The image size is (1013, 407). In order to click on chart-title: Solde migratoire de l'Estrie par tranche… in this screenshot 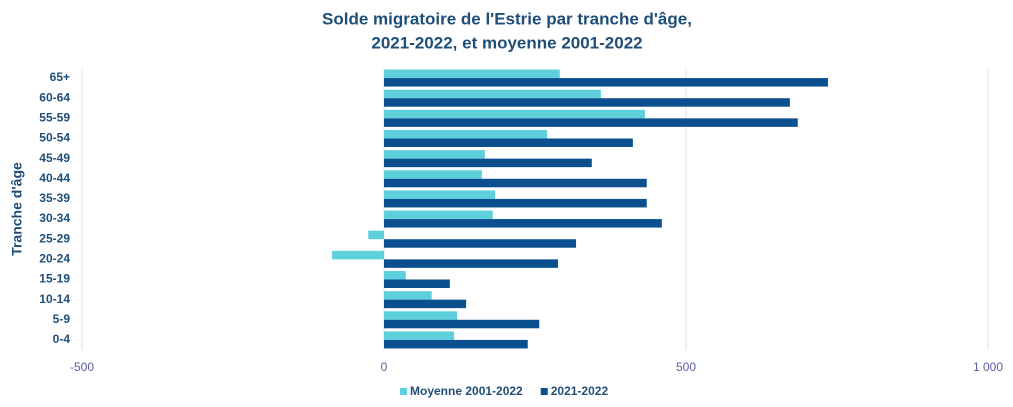, I will do `click(507, 18)`.